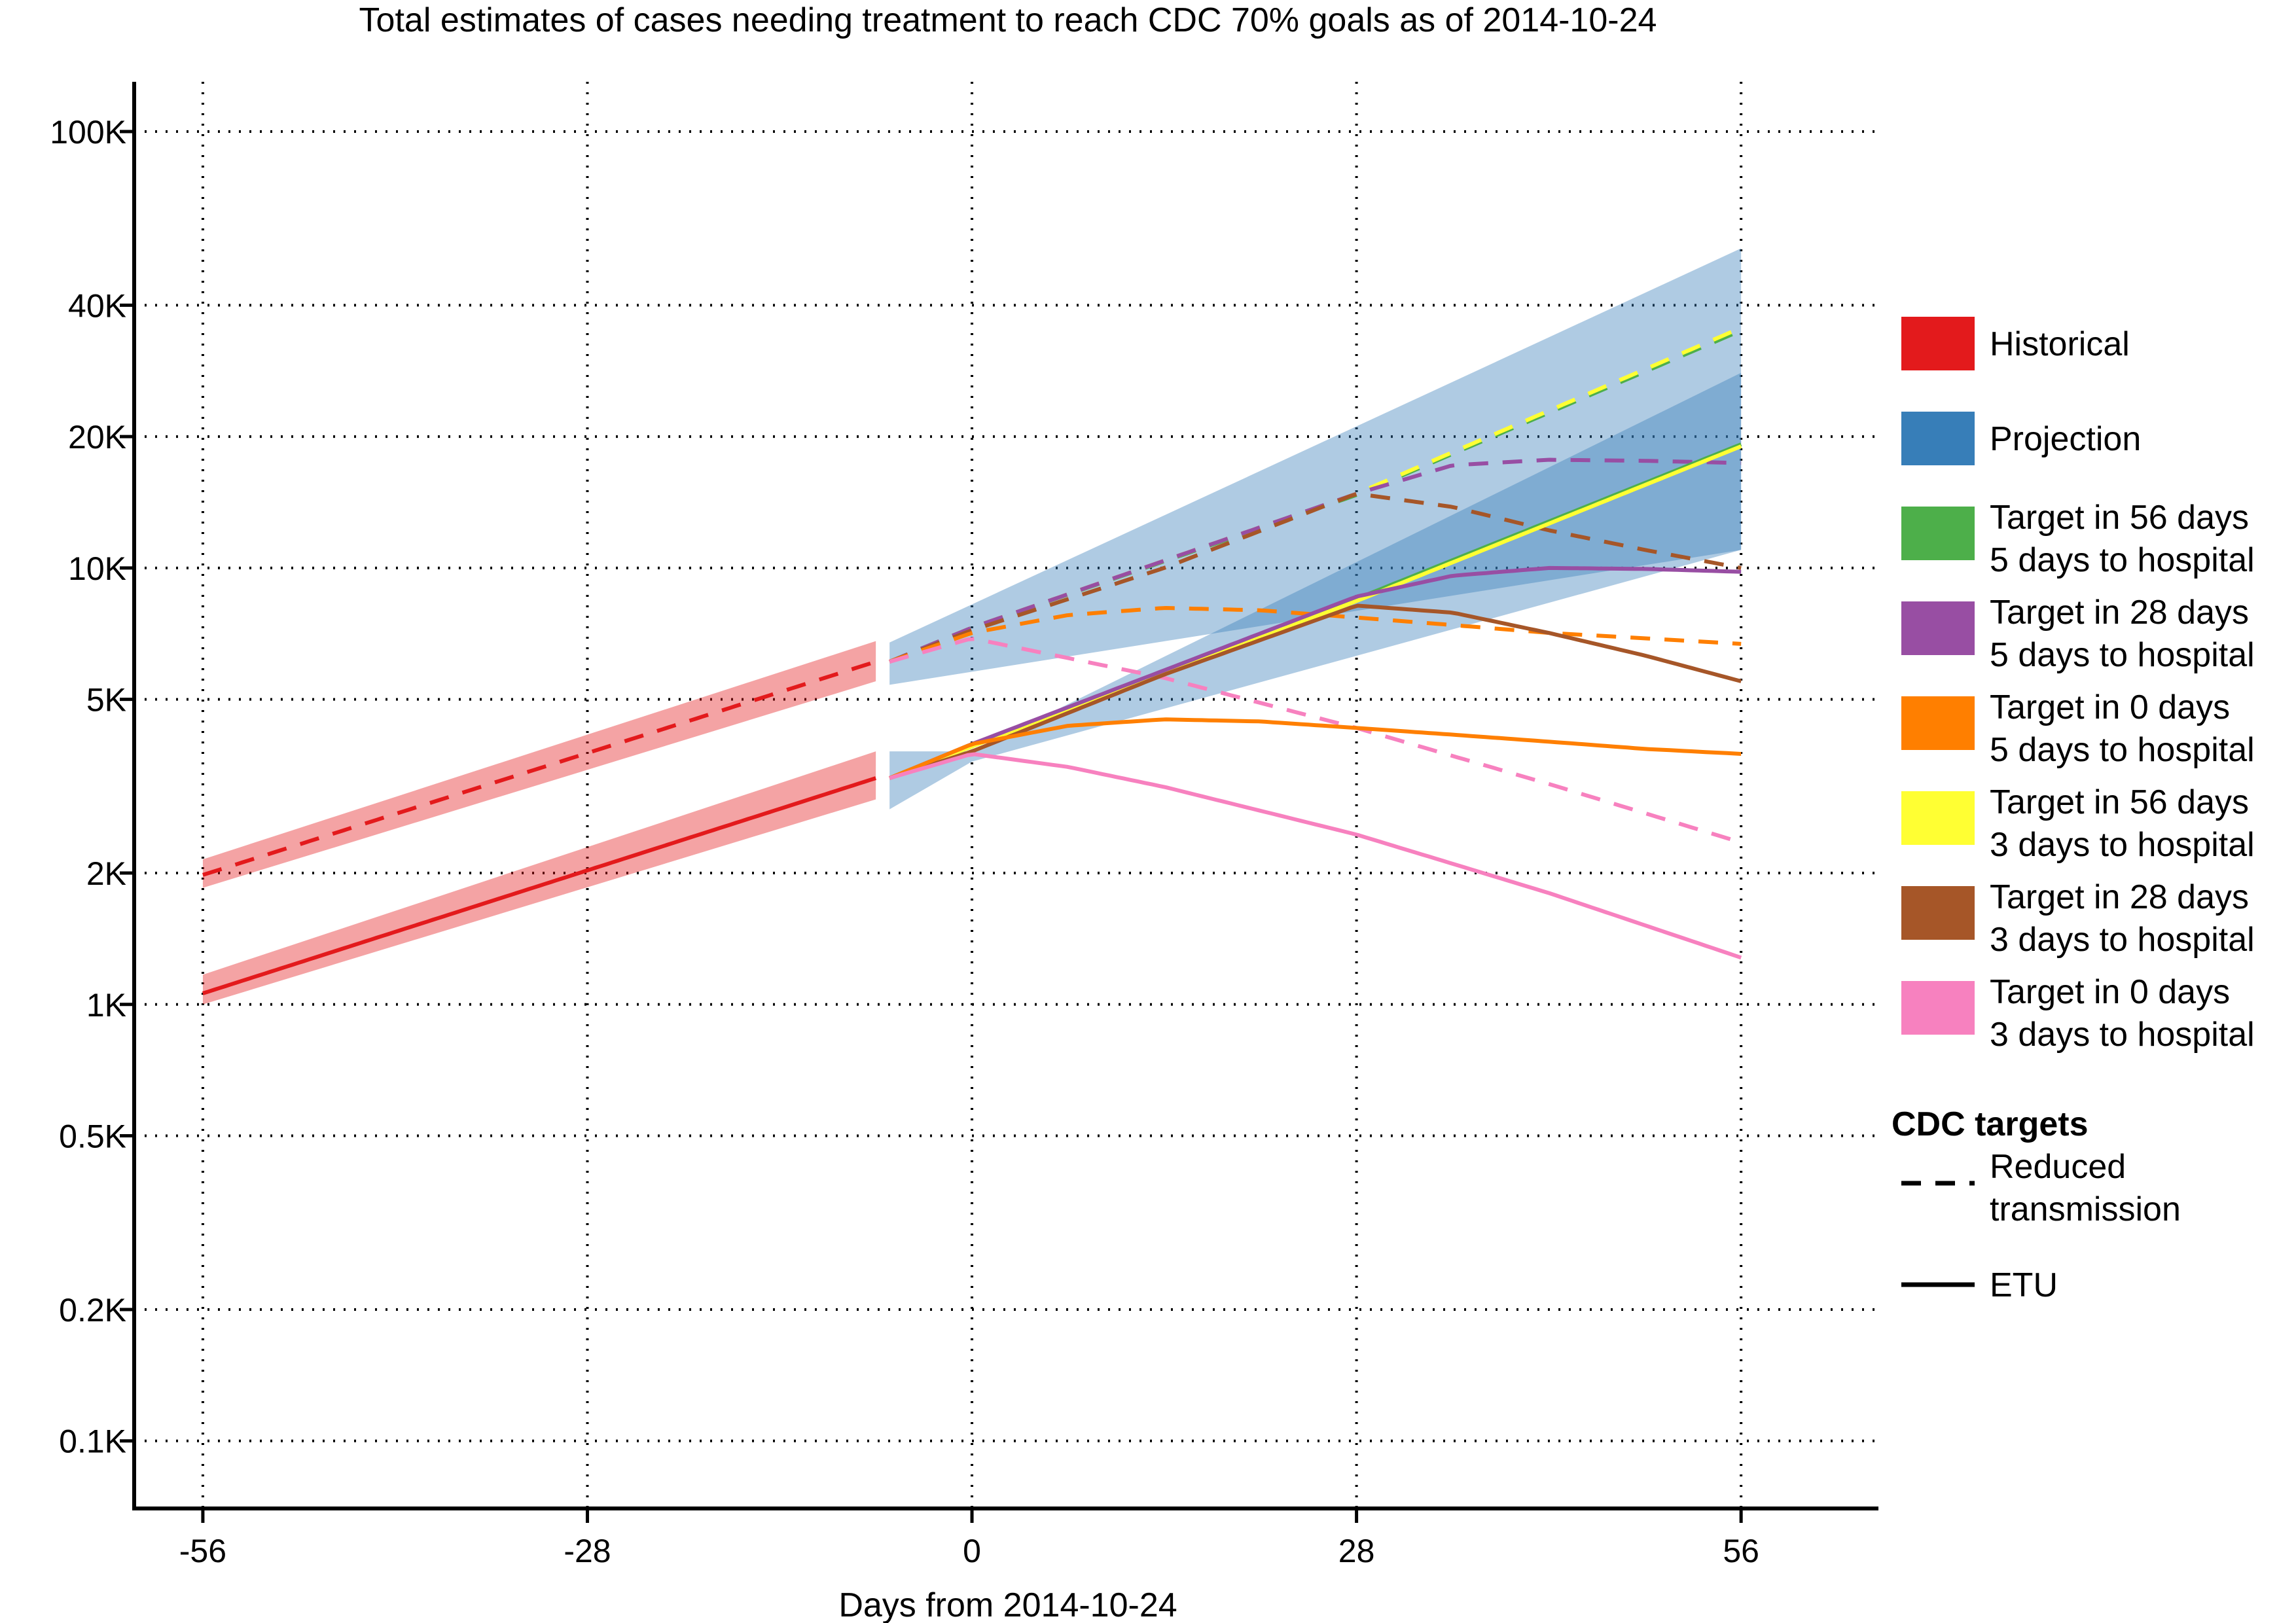 This screenshot has width=2296, height=1623. I want to click on x-tick-label-0: -56, so click(202, 1551).